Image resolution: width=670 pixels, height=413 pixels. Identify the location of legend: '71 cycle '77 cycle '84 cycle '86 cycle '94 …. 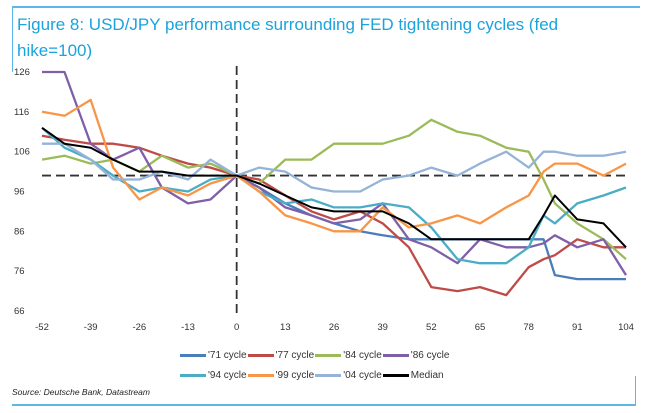
(330, 365).